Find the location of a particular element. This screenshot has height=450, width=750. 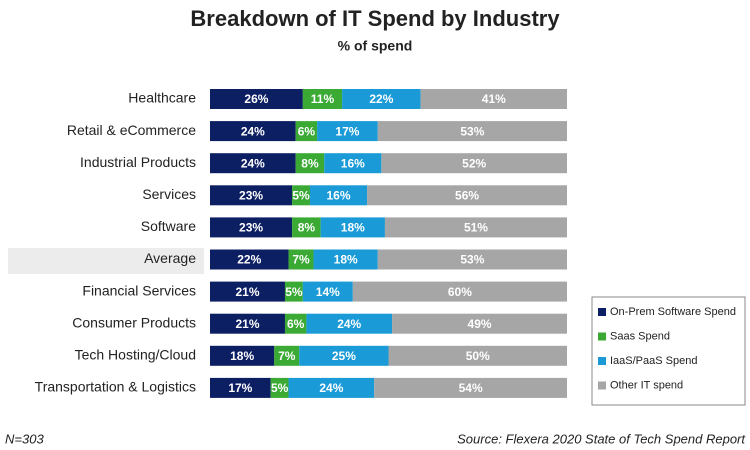

value-label: 52% is located at coordinates (474, 163).